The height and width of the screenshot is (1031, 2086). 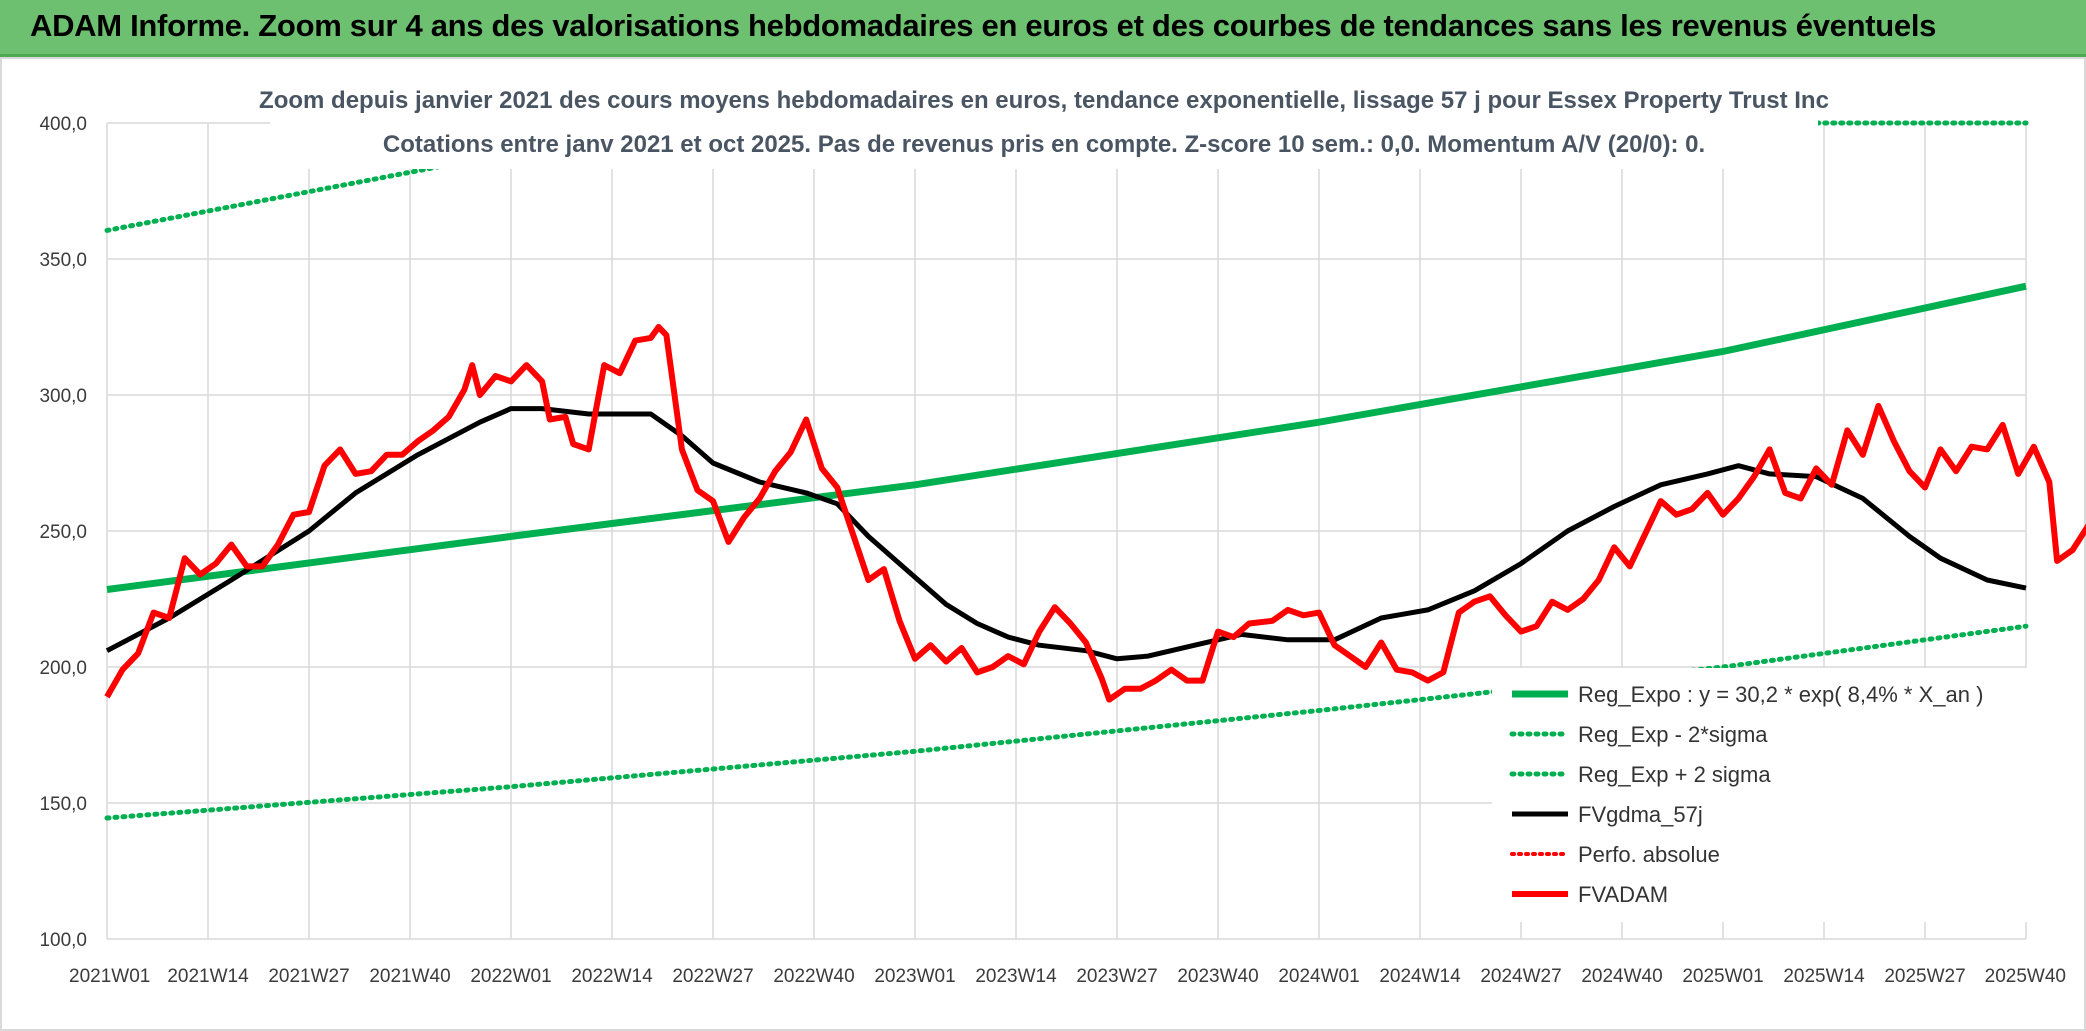 I want to click on x-tick-label: 2023W01, so click(x=914, y=976).